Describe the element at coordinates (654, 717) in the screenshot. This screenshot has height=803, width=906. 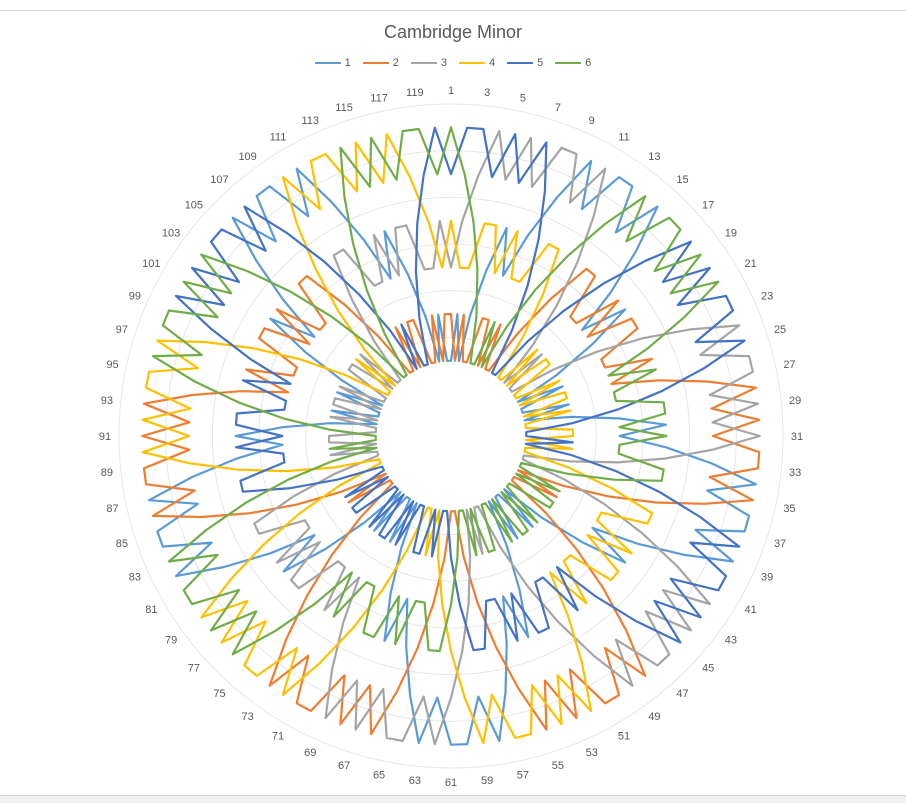
I see `axis-tick-label: 49` at that location.